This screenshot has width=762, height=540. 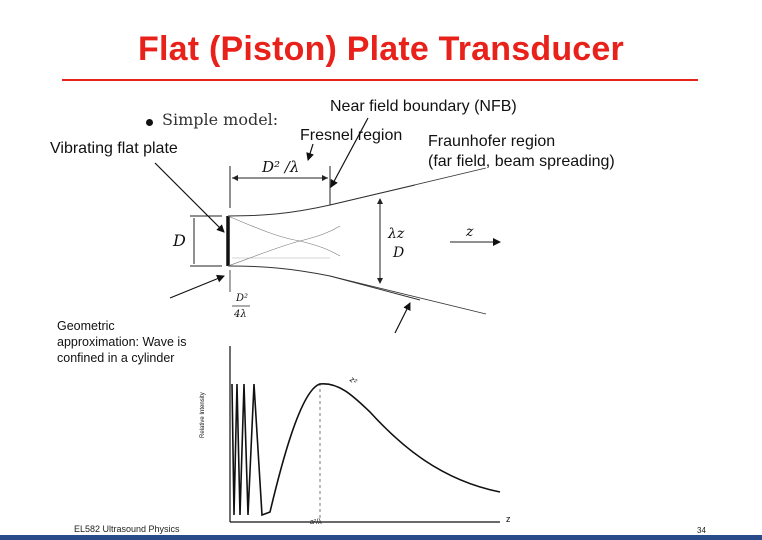 I want to click on fresnel-cross-upper, so click(x=284, y=236).